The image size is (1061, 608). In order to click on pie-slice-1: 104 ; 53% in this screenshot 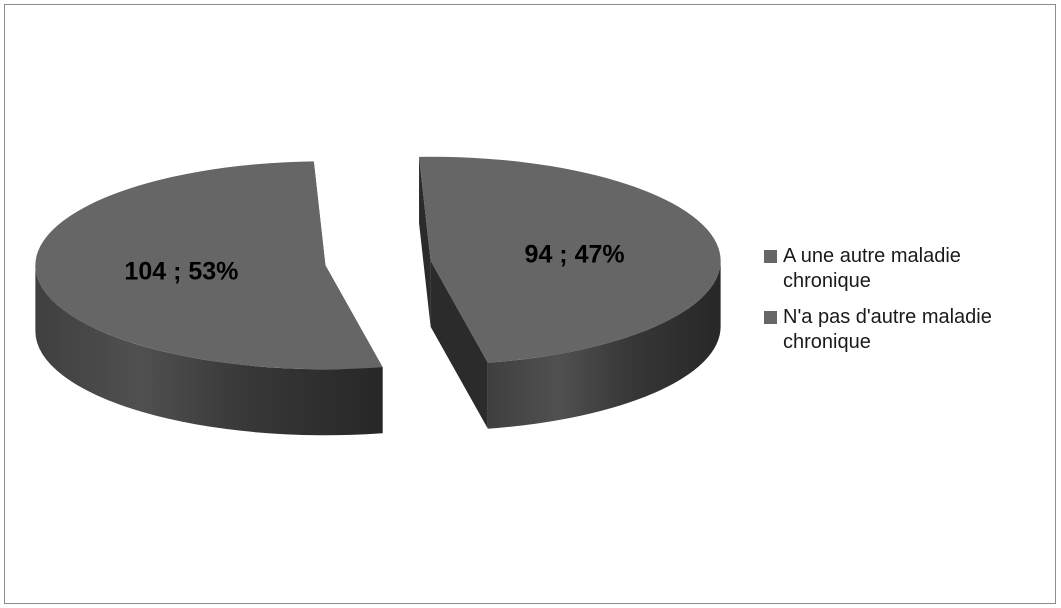, I will do `click(209, 298)`.